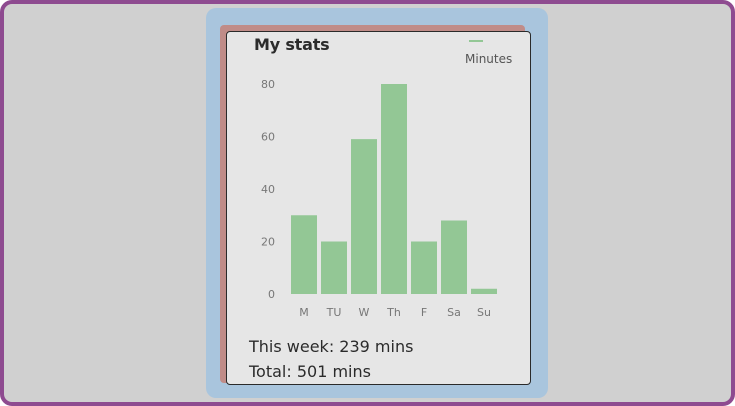 The height and width of the screenshot is (406, 735). What do you see at coordinates (454, 312) in the screenshot?
I see `x-tick-label: Sa` at bounding box center [454, 312].